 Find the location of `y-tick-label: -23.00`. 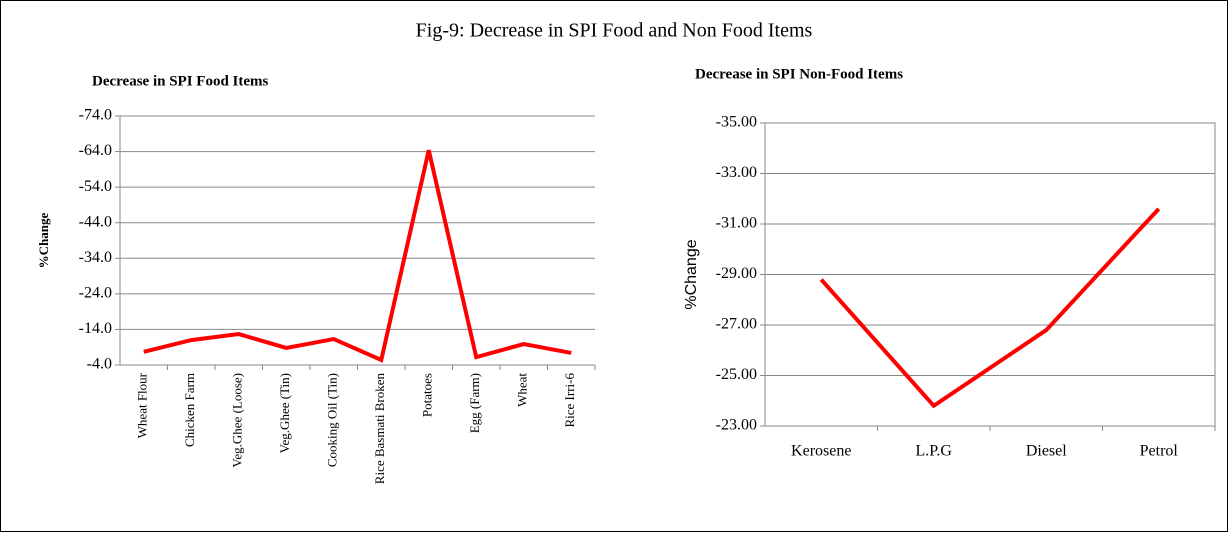

y-tick-label: -23.00 is located at coordinates (736, 425).